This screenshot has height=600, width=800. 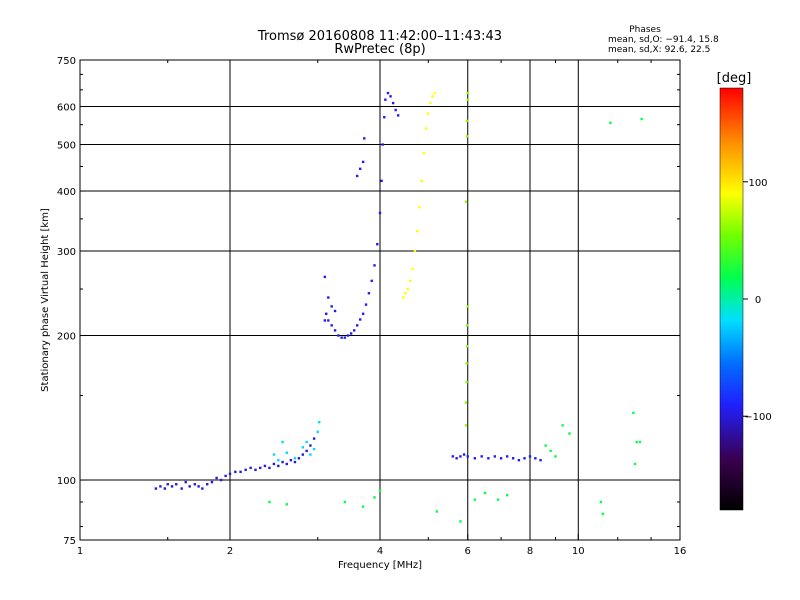 I want to click on colorbar-label: [deg], so click(x=734, y=78).